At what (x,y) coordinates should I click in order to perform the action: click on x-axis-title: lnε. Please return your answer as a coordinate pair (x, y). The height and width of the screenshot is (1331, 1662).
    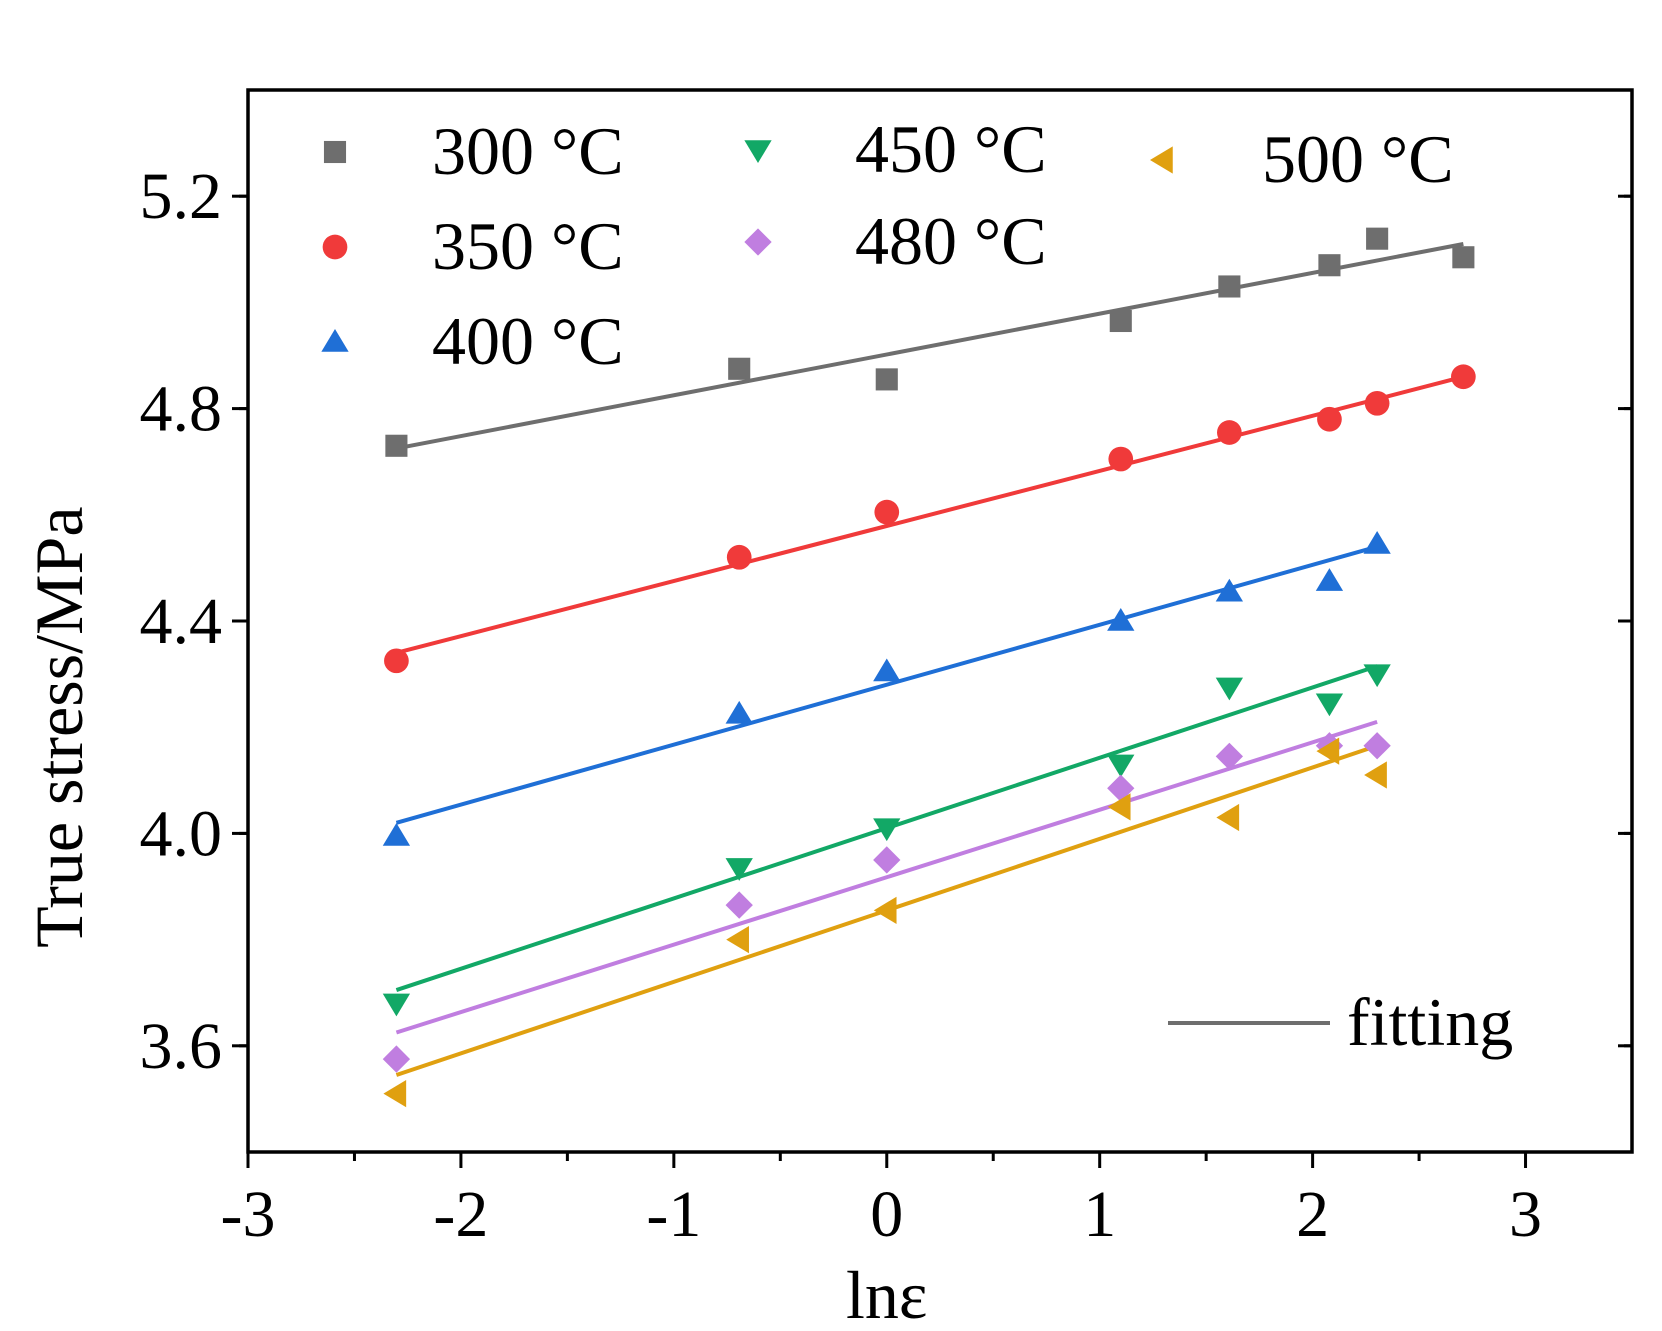
    Looking at the image, I should click on (886, 1294).